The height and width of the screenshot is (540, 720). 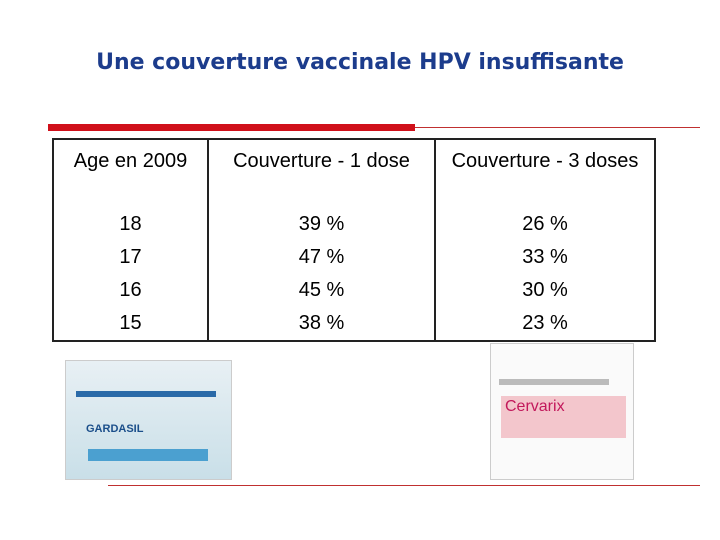 I want to click on table-row: 17 47 % 33 %, so click(x=354, y=257).